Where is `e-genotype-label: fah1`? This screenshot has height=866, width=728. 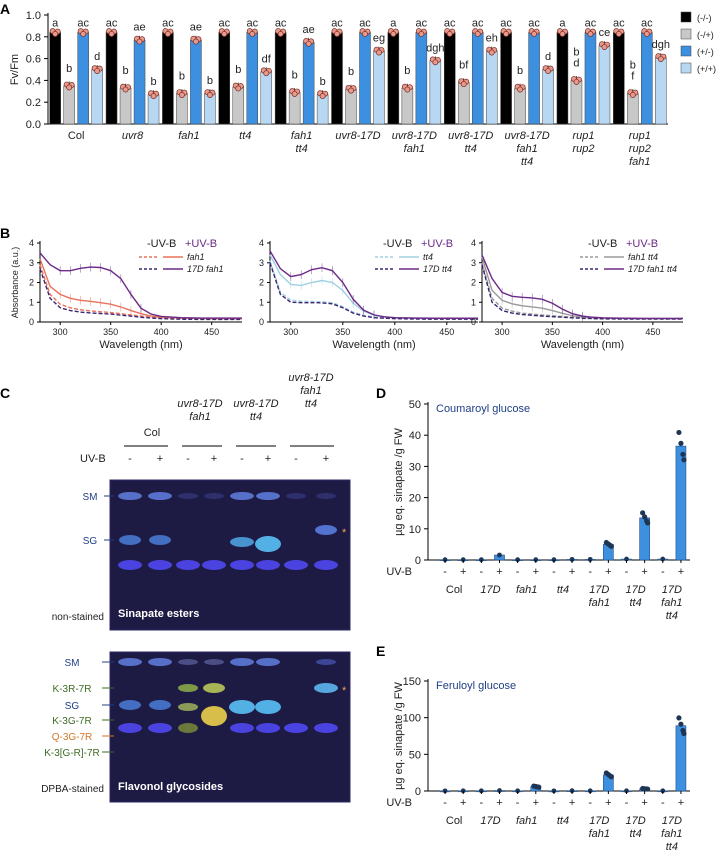
e-genotype-label: fah1 is located at coordinates (599, 834).